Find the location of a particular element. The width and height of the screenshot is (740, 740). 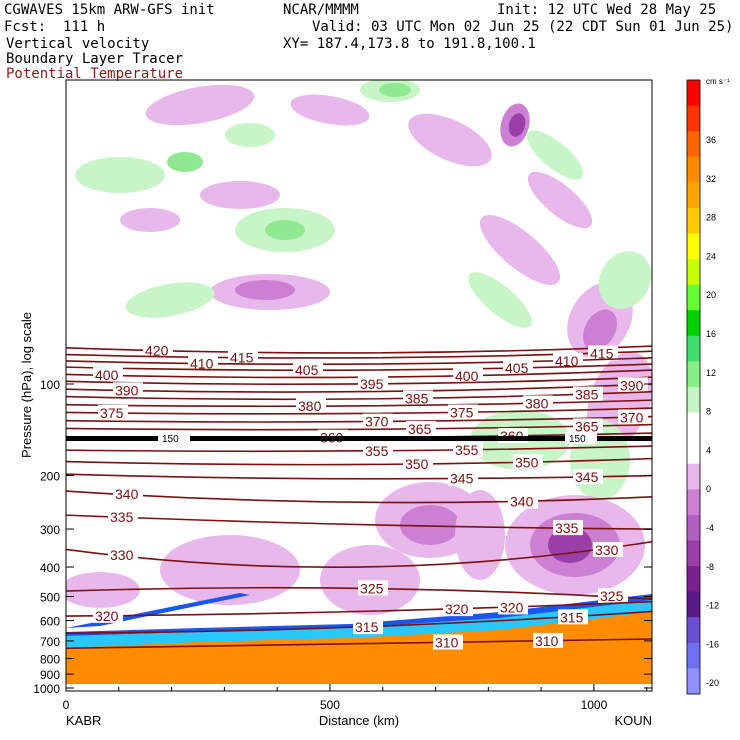

theta-label-355: 355 is located at coordinates (377, 451).